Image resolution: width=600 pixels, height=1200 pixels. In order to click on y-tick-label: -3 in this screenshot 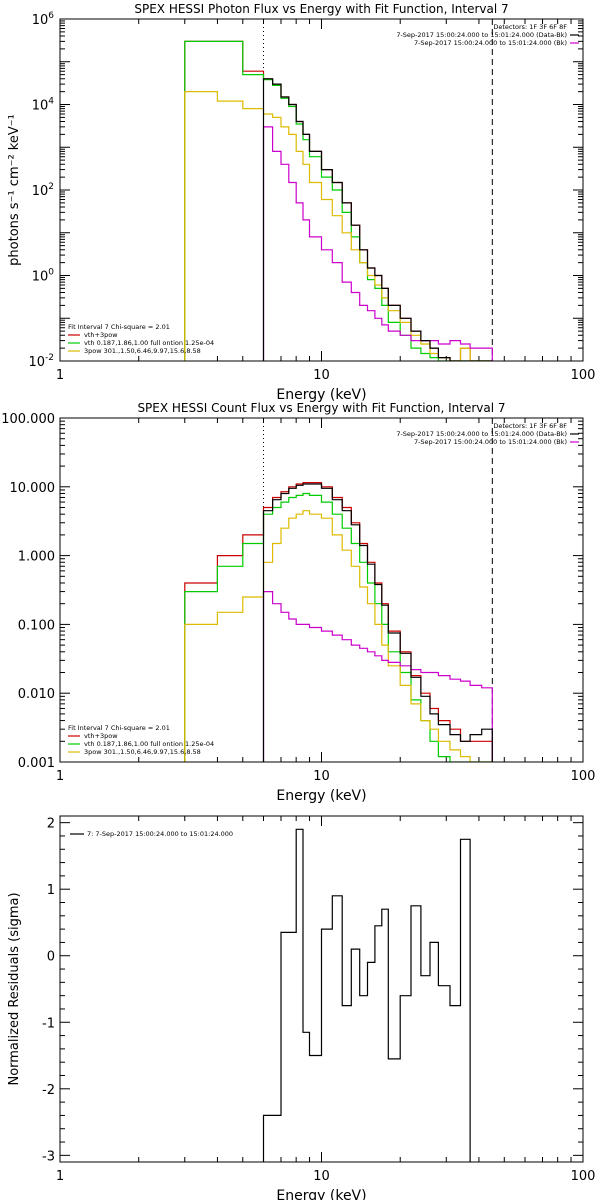, I will do `click(48, 1156)`.